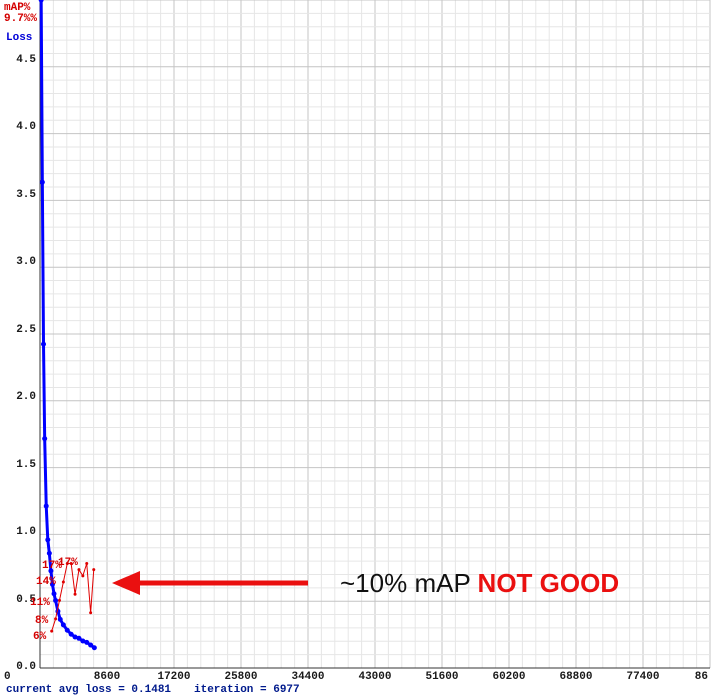 This screenshot has width=711, height=698. Describe the element at coordinates (26, 667) in the screenshot. I see `y-tick-label: 0.0` at that location.